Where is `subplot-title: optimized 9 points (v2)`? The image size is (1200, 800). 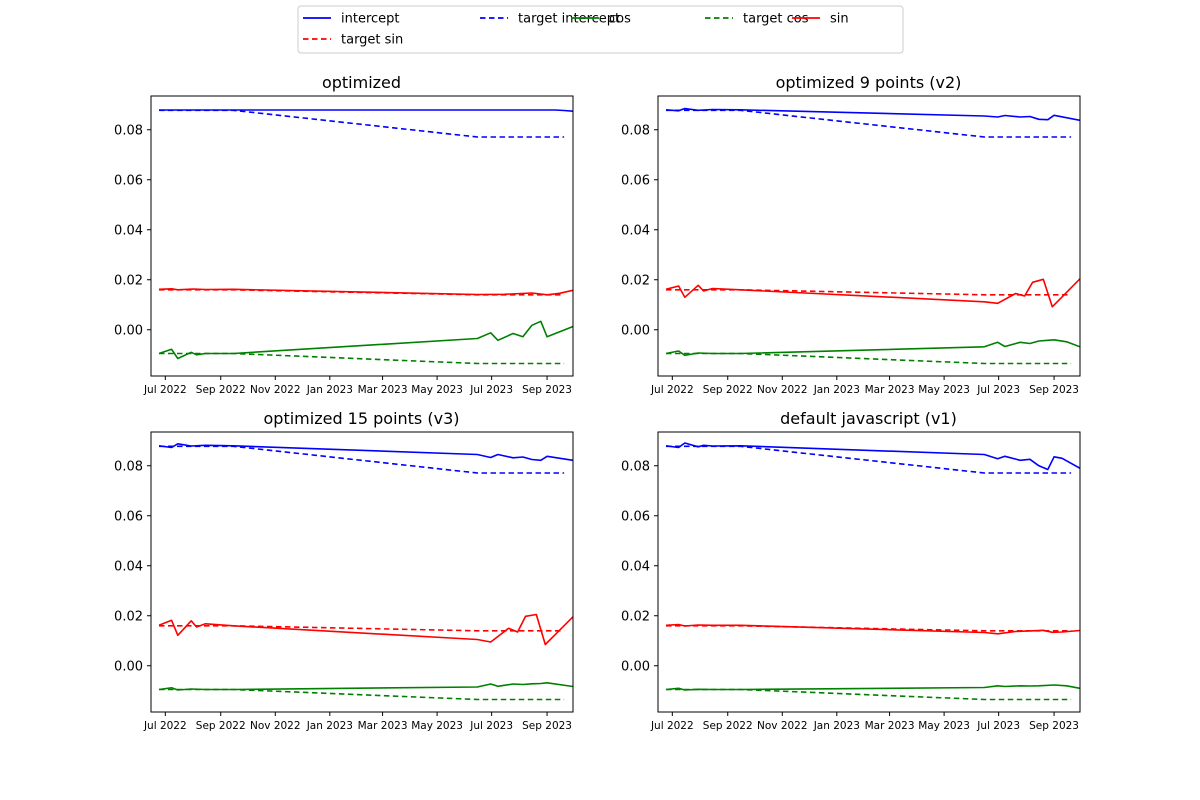
subplot-title: optimized 9 points (v2) is located at coordinates (869, 82).